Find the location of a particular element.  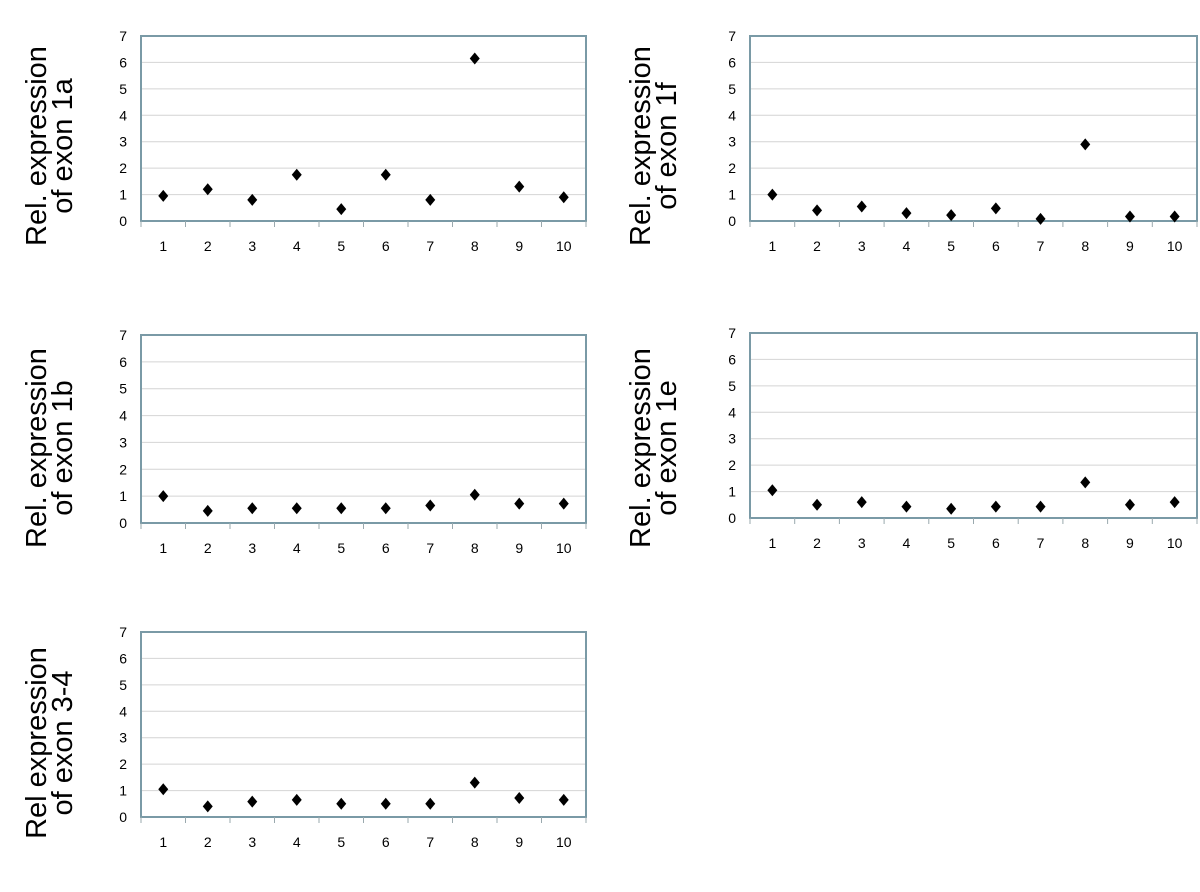

y-axis-title-line: of exon 1f is located at coordinates (667, 145).